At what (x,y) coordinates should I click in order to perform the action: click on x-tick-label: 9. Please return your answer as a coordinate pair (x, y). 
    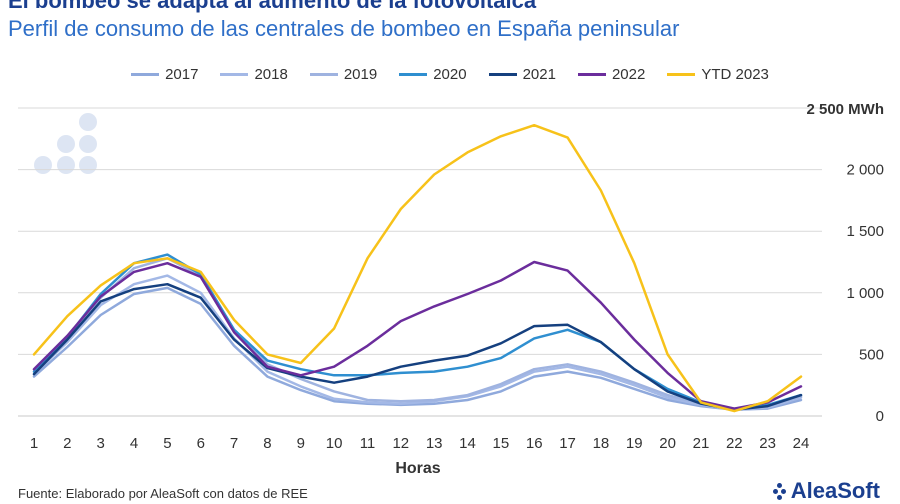
    Looking at the image, I should click on (301, 443).